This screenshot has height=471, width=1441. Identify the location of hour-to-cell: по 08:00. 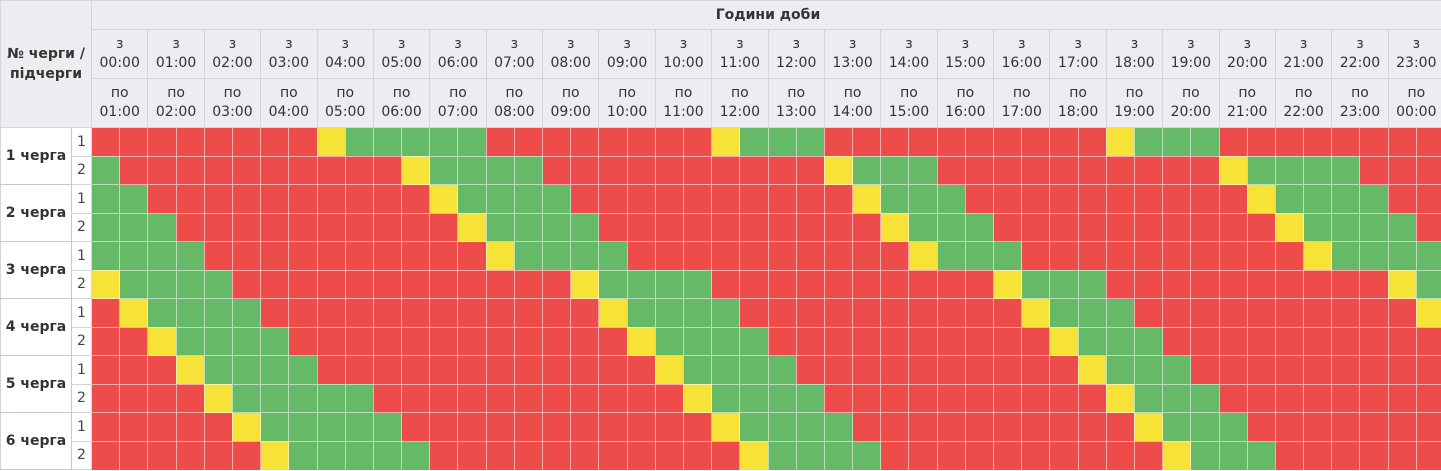
(514, 103).